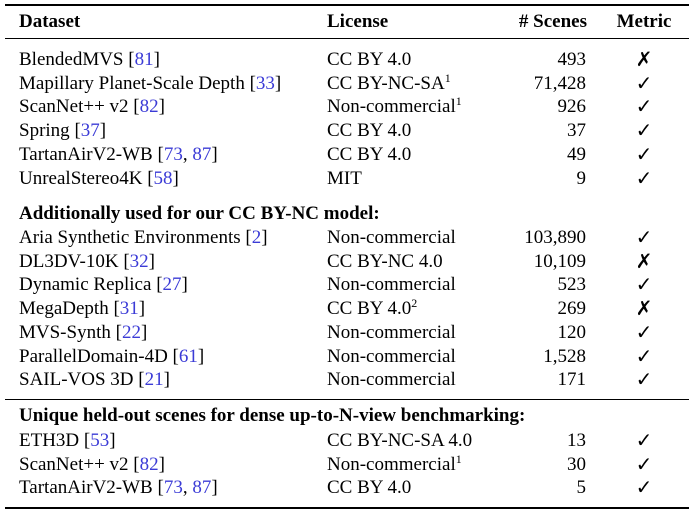 This screenshot has width=691, height=513. What do you see at coordinates (172, 285) in the screenshot?
I see `citation-link: 27` at bounding box center [172, 285].